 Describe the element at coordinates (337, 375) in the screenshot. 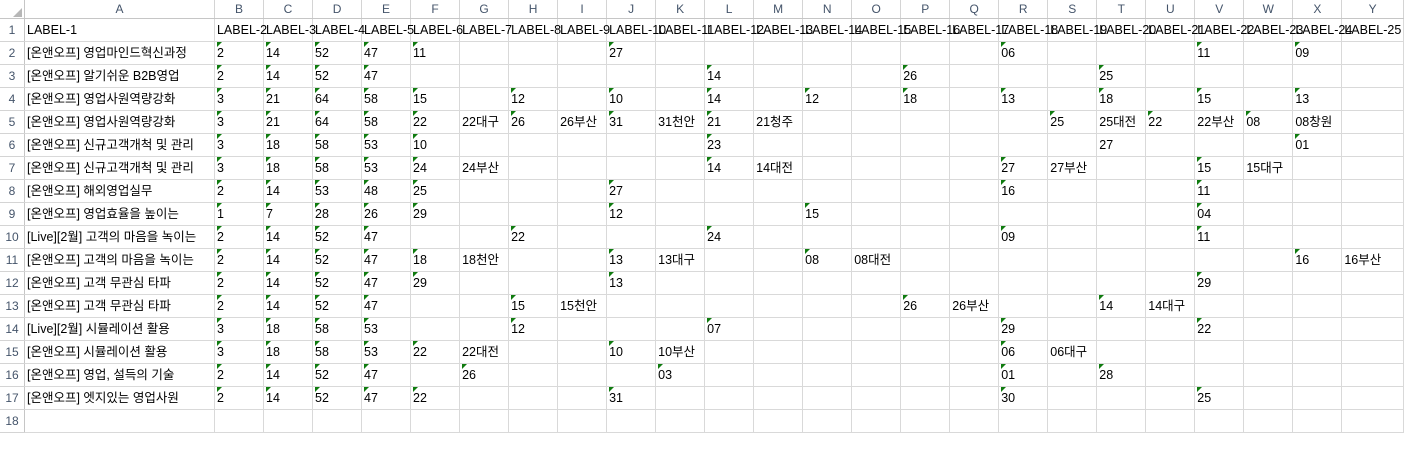

I see `cell-value: 52` at that location.